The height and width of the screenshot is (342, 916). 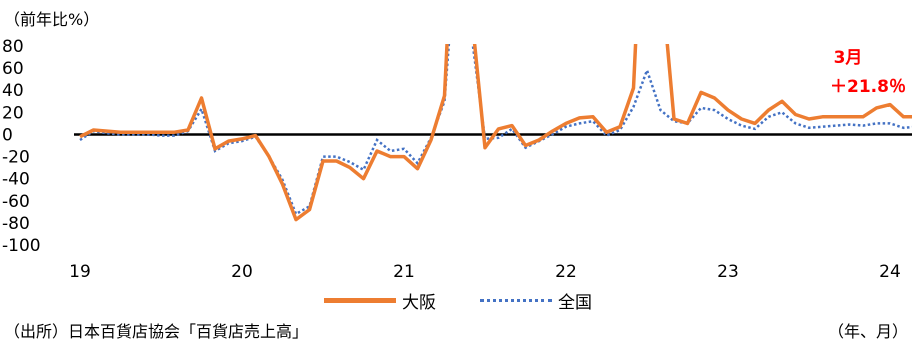 What do you see at coordinates (13, 113) in the screenshot?
I see `y-tick-label: 20` at bounding box center [13, 113].